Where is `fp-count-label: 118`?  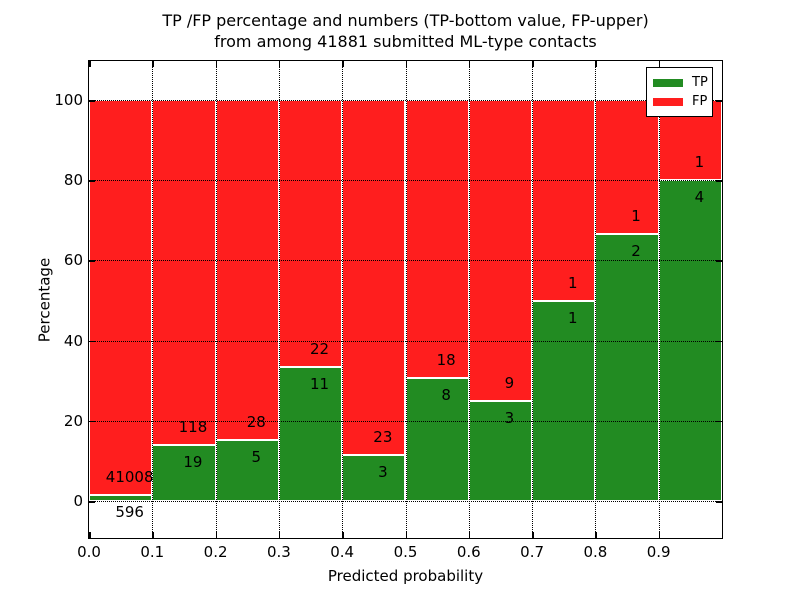 fp-count-label: 118 is located at coordinates (193, 427).